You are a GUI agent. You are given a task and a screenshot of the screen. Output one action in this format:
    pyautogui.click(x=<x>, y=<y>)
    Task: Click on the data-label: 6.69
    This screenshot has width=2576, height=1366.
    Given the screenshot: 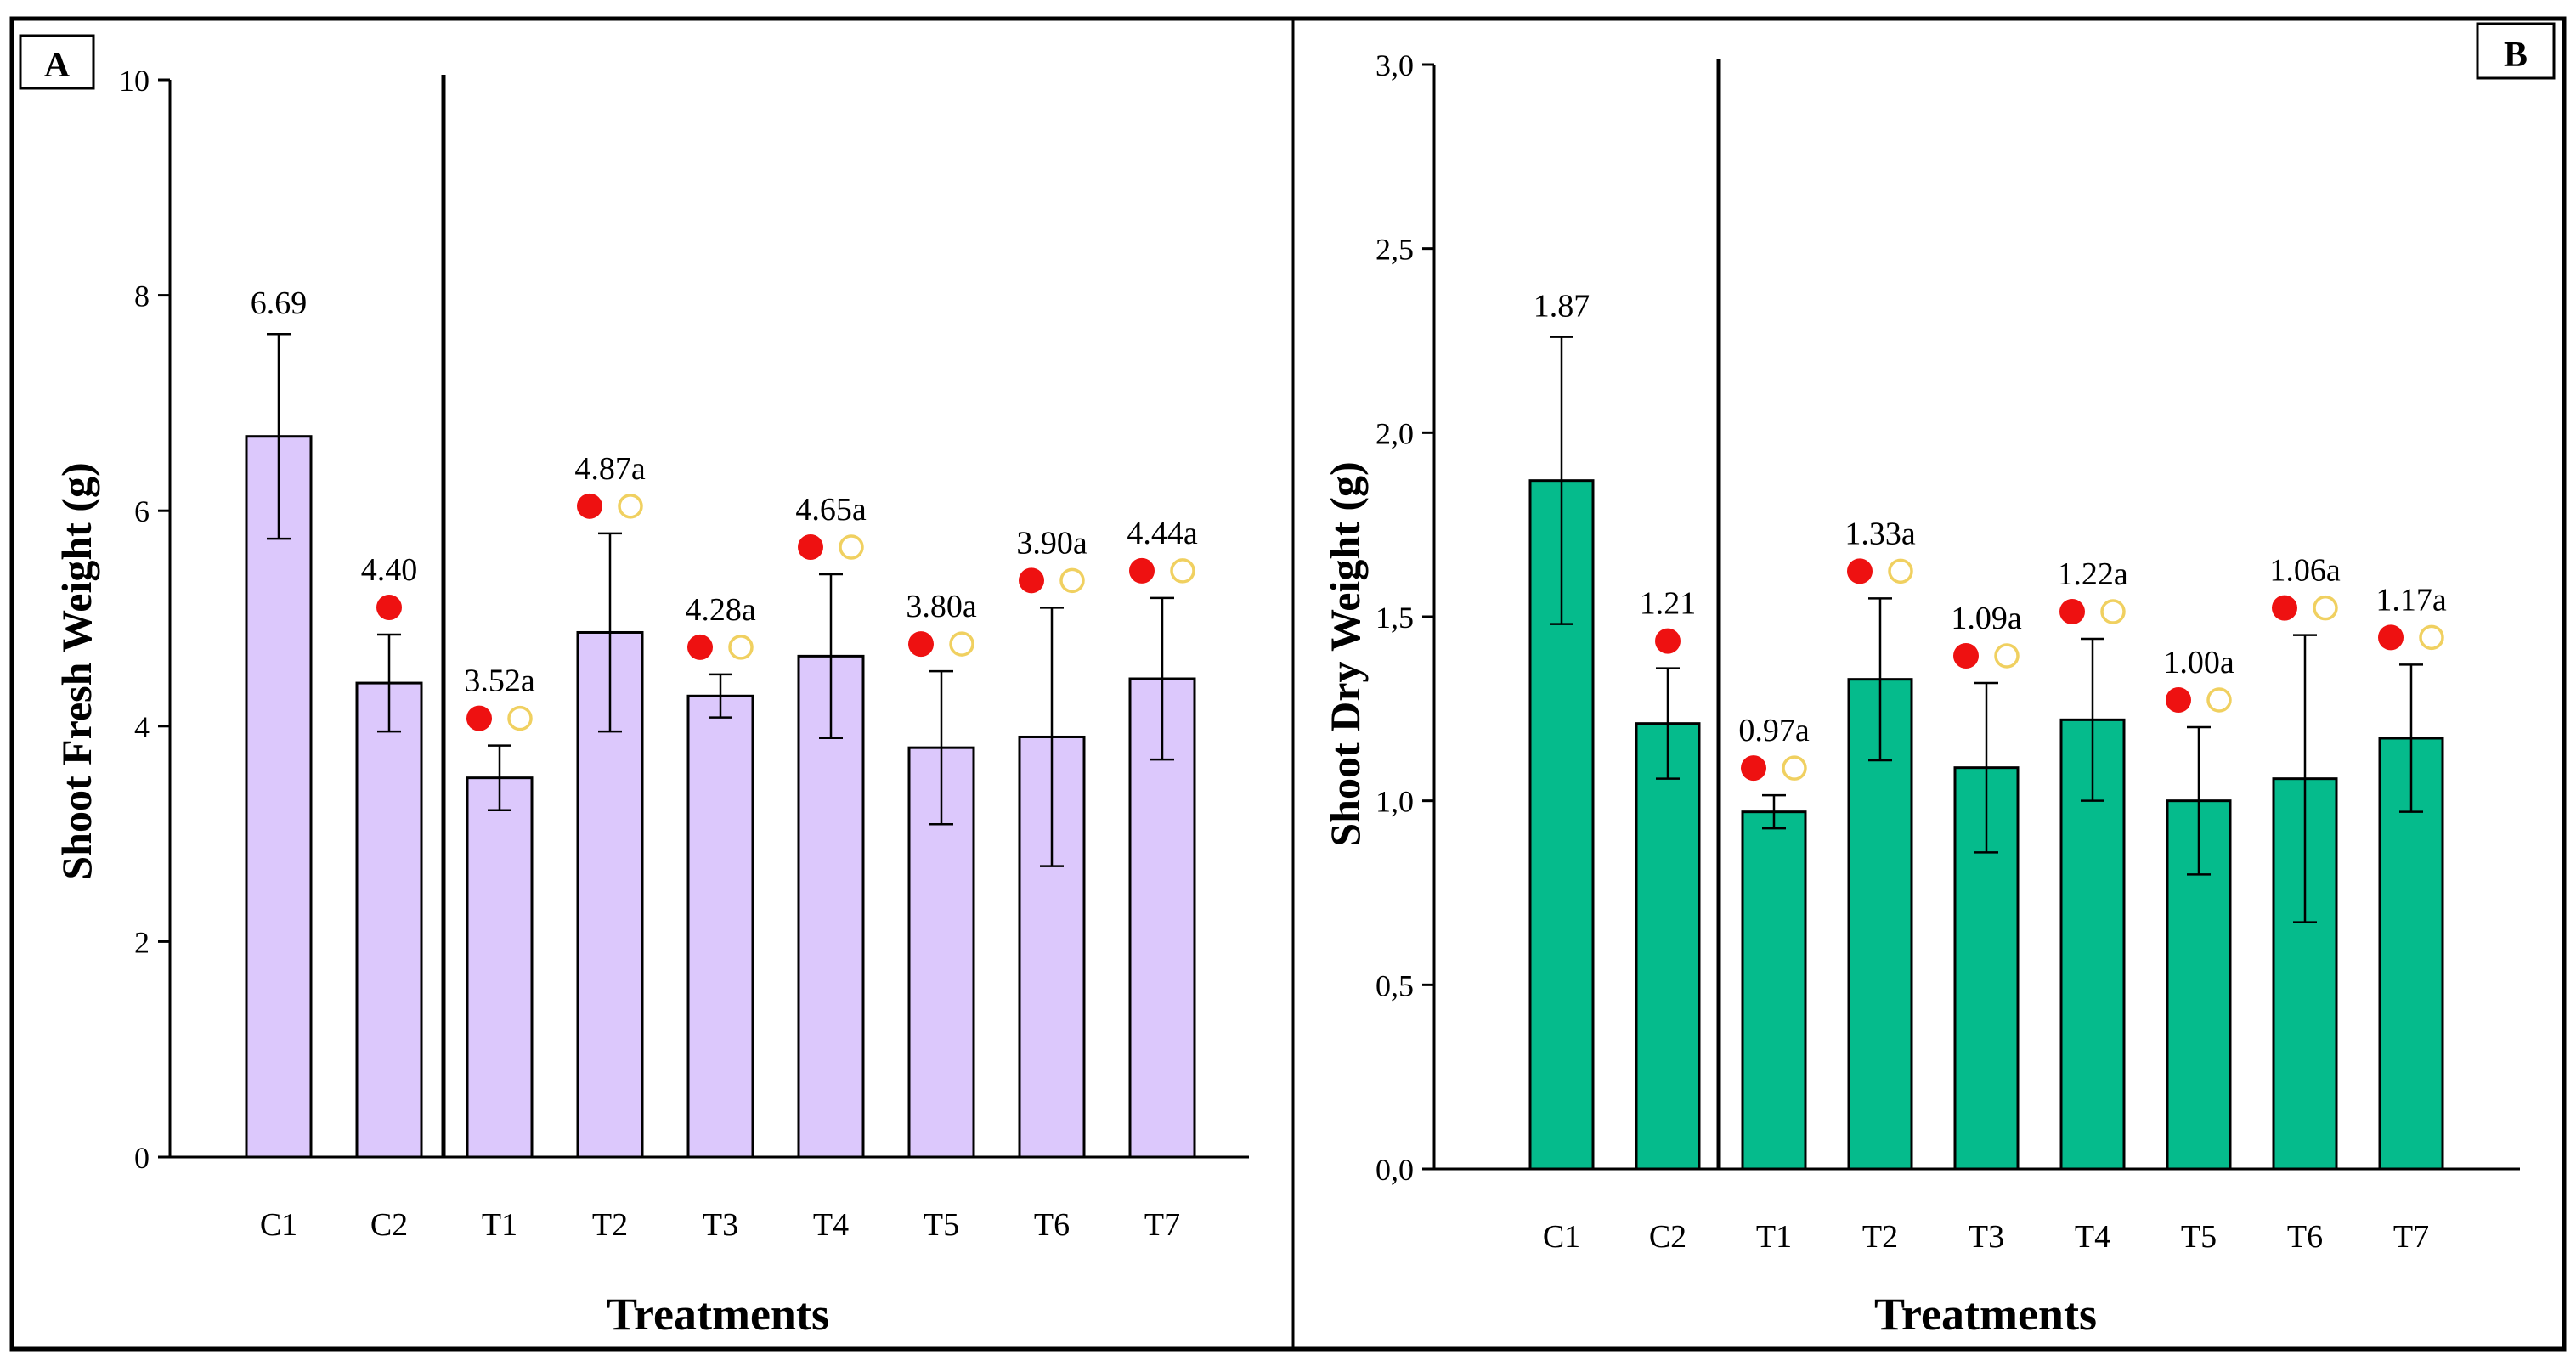 What is the action you would take?
    pyautogui.click(x=280, y=303)
    